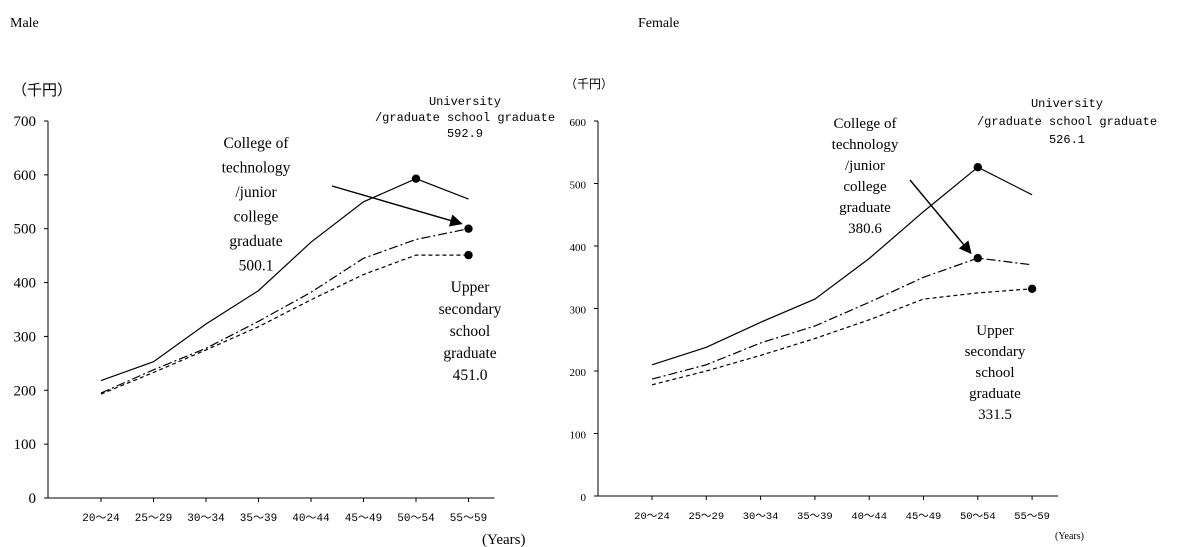 The width and height of the screenshot is (1186, 547). Describe the element at coordinates (1067, 140) in the screenshot. I see `label-university-line: 526.1` at that location.